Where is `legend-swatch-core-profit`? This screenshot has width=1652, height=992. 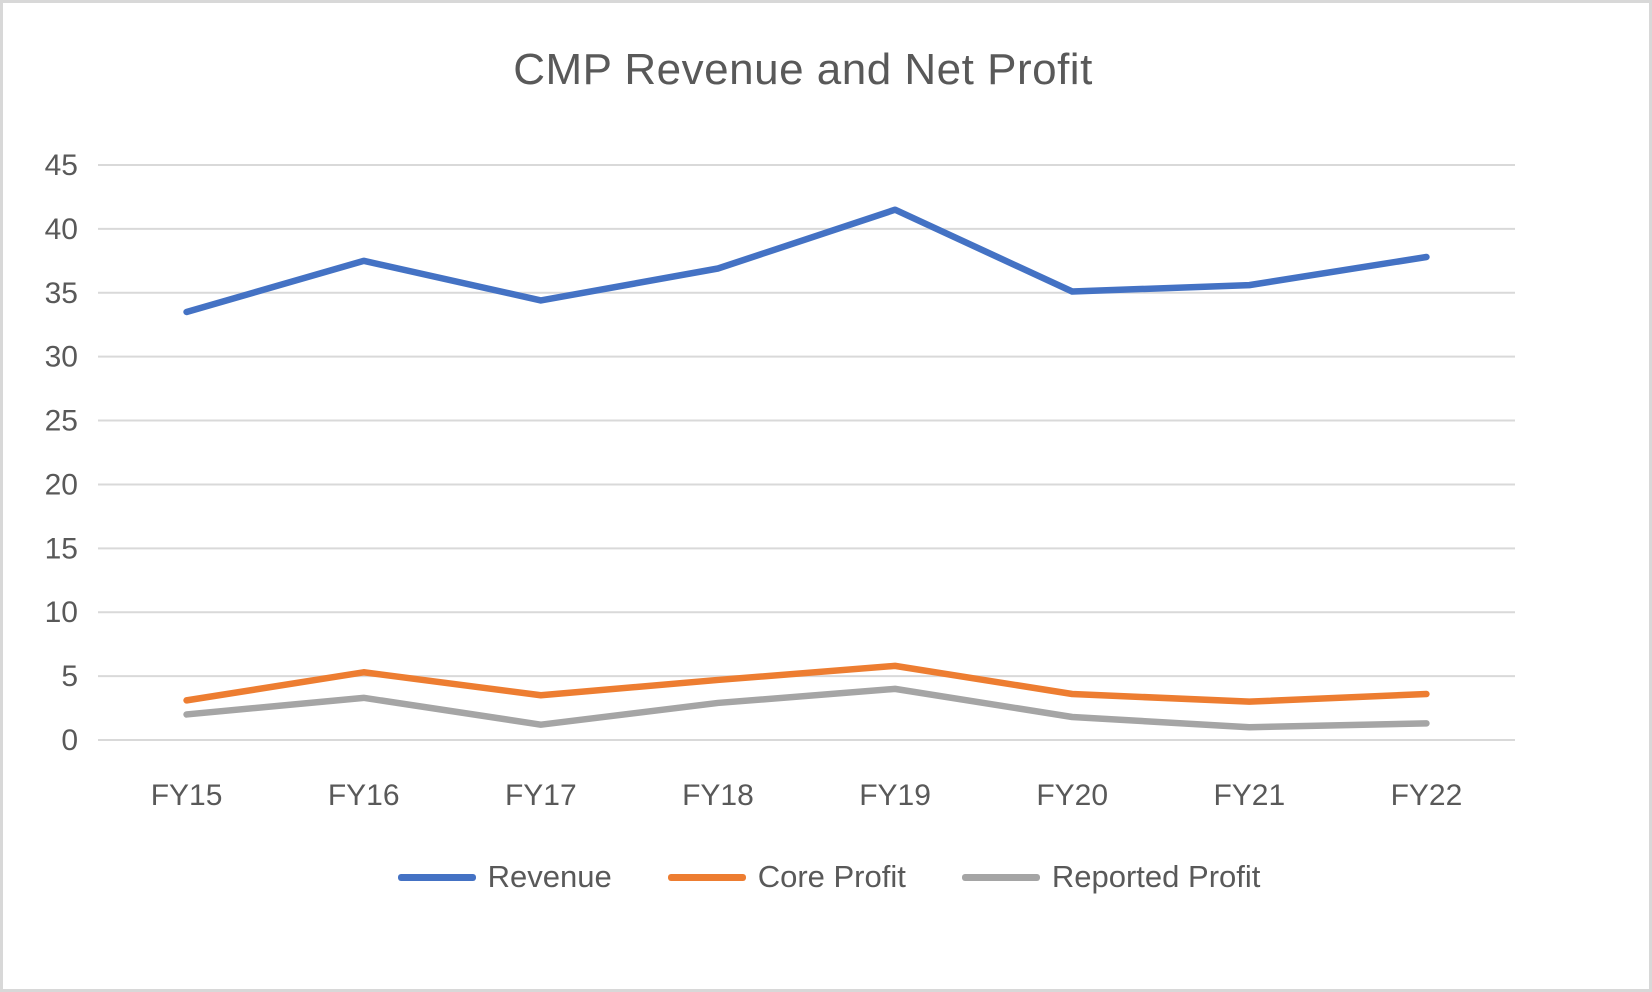
legend-swatch-core-profit is located at coordinates (706, 877).